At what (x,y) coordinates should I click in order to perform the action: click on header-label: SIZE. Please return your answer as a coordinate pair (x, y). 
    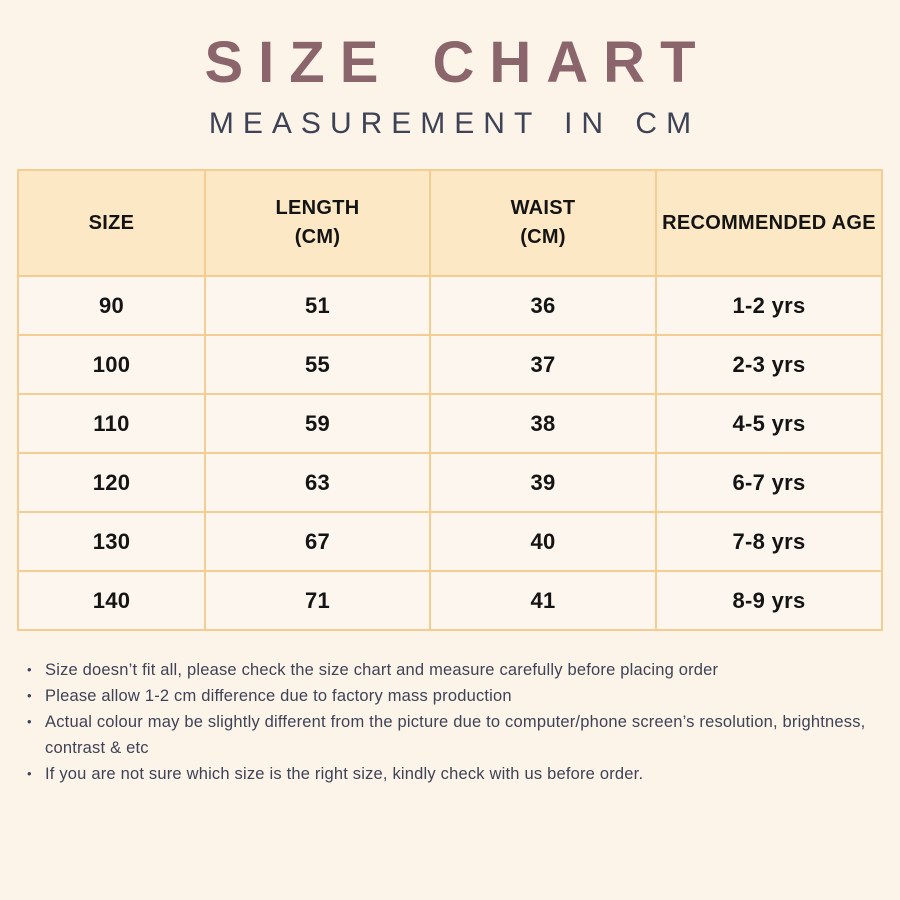
    Looking at the image, I should click on (111, 222).